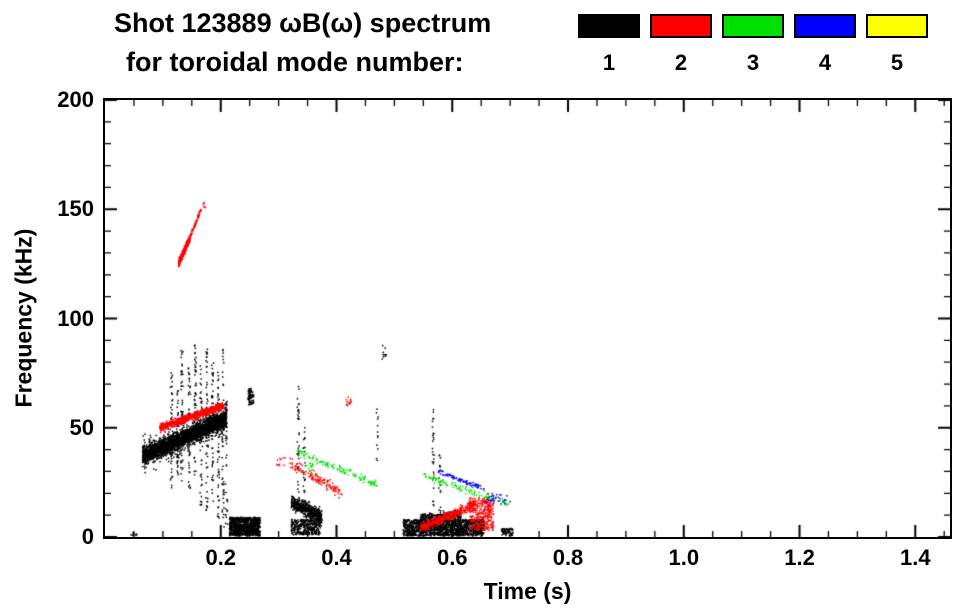 The image size is (963, 615). Describe the element at coordinates (681, 62) in the screenshot. I see `legend-label-mode-2: 2` at that location.